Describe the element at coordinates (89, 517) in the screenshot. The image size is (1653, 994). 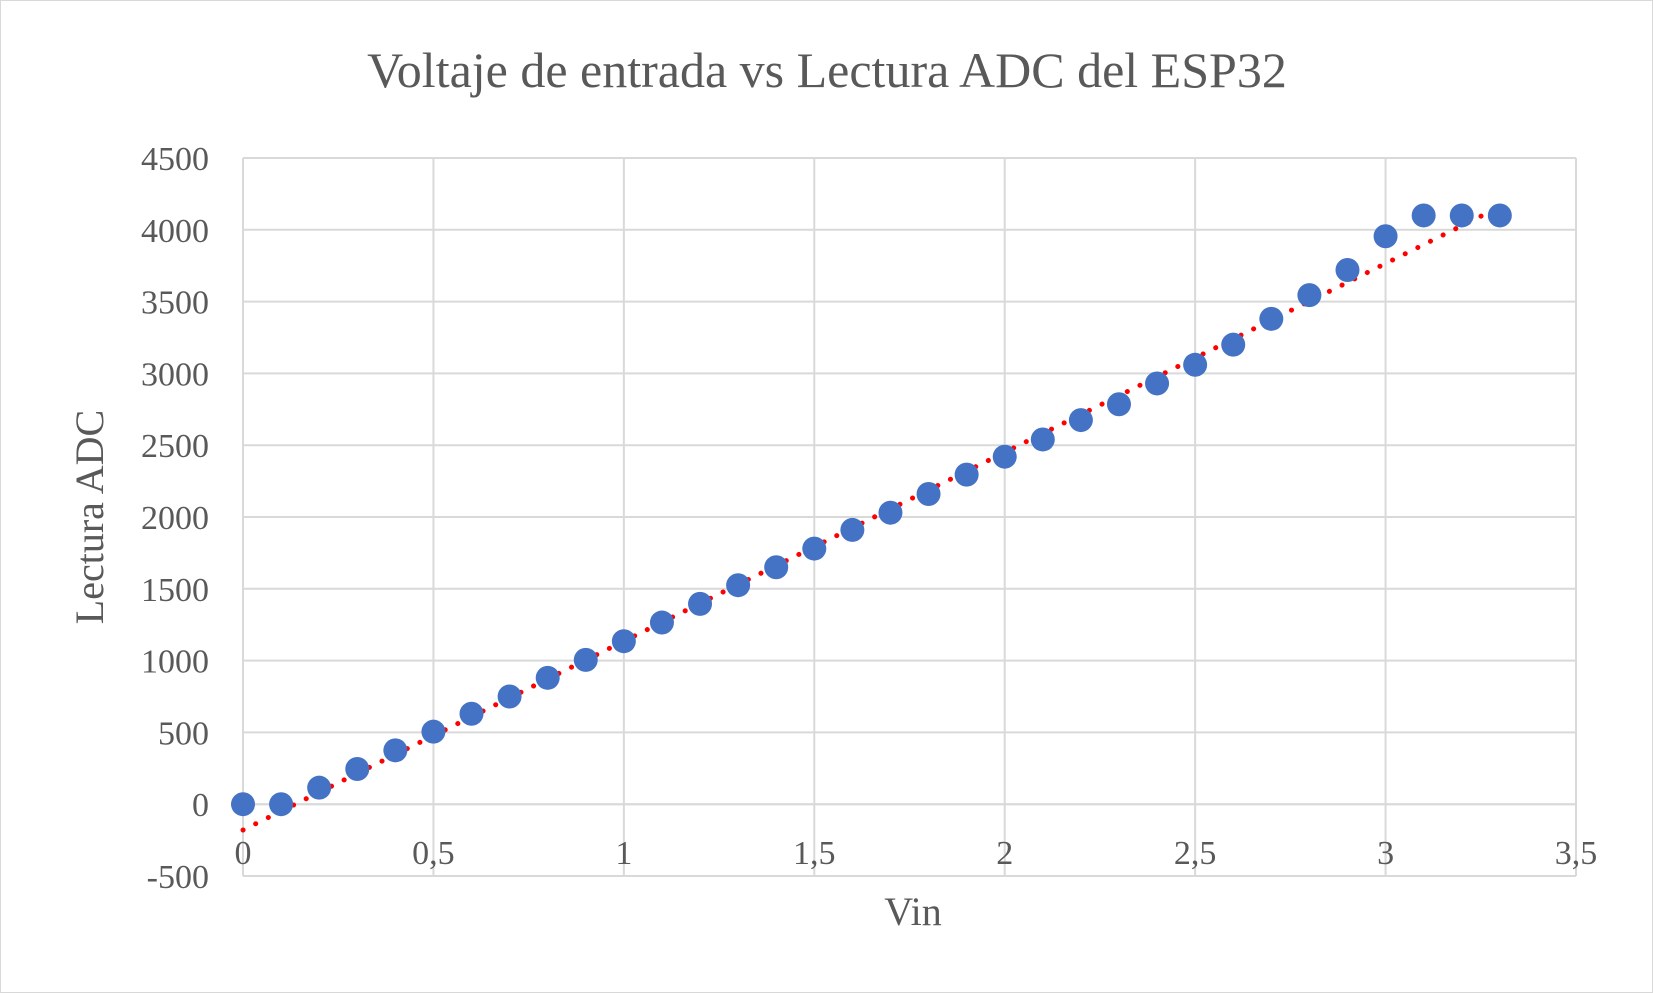
I see `y-axis-title: Lectura ADC` at that location.